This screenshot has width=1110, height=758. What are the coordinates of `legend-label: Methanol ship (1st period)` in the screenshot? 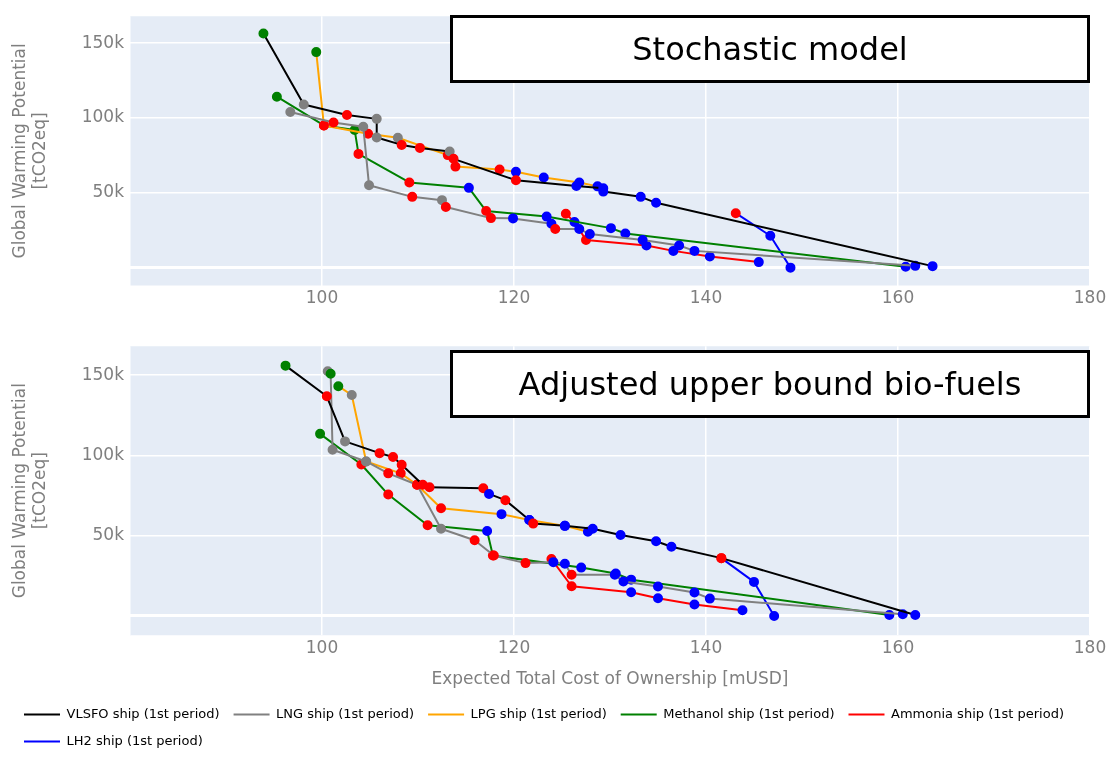 It's located at (749, 713).